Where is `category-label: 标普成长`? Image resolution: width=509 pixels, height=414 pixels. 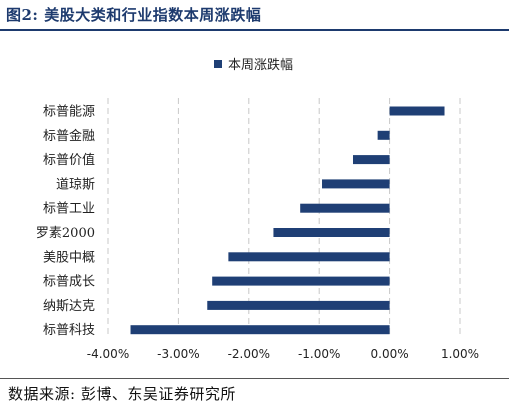
category-label: 标普成长 is located at coordinates (69, 282).